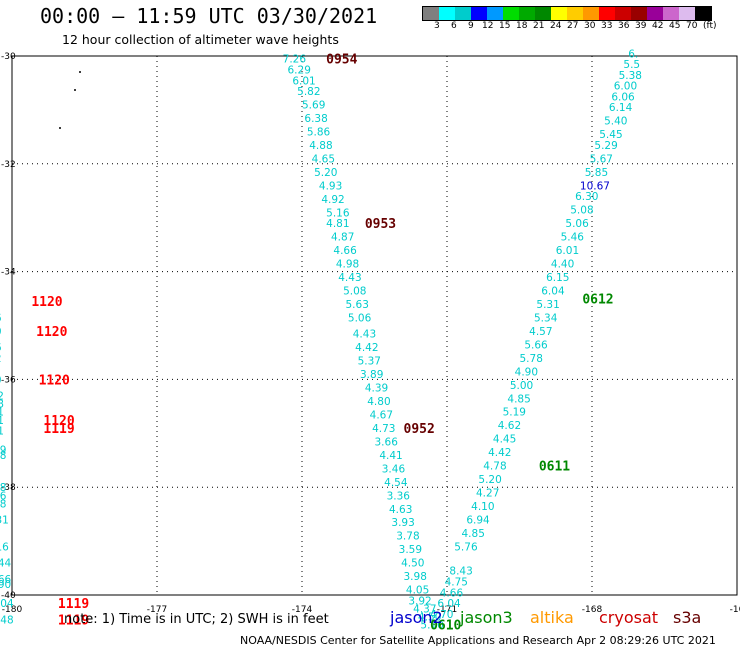  What do you see at coordinates (3, 450) in the screenshot?
I see `wave-height-label: 5.69` at bounding box center [3, 450].